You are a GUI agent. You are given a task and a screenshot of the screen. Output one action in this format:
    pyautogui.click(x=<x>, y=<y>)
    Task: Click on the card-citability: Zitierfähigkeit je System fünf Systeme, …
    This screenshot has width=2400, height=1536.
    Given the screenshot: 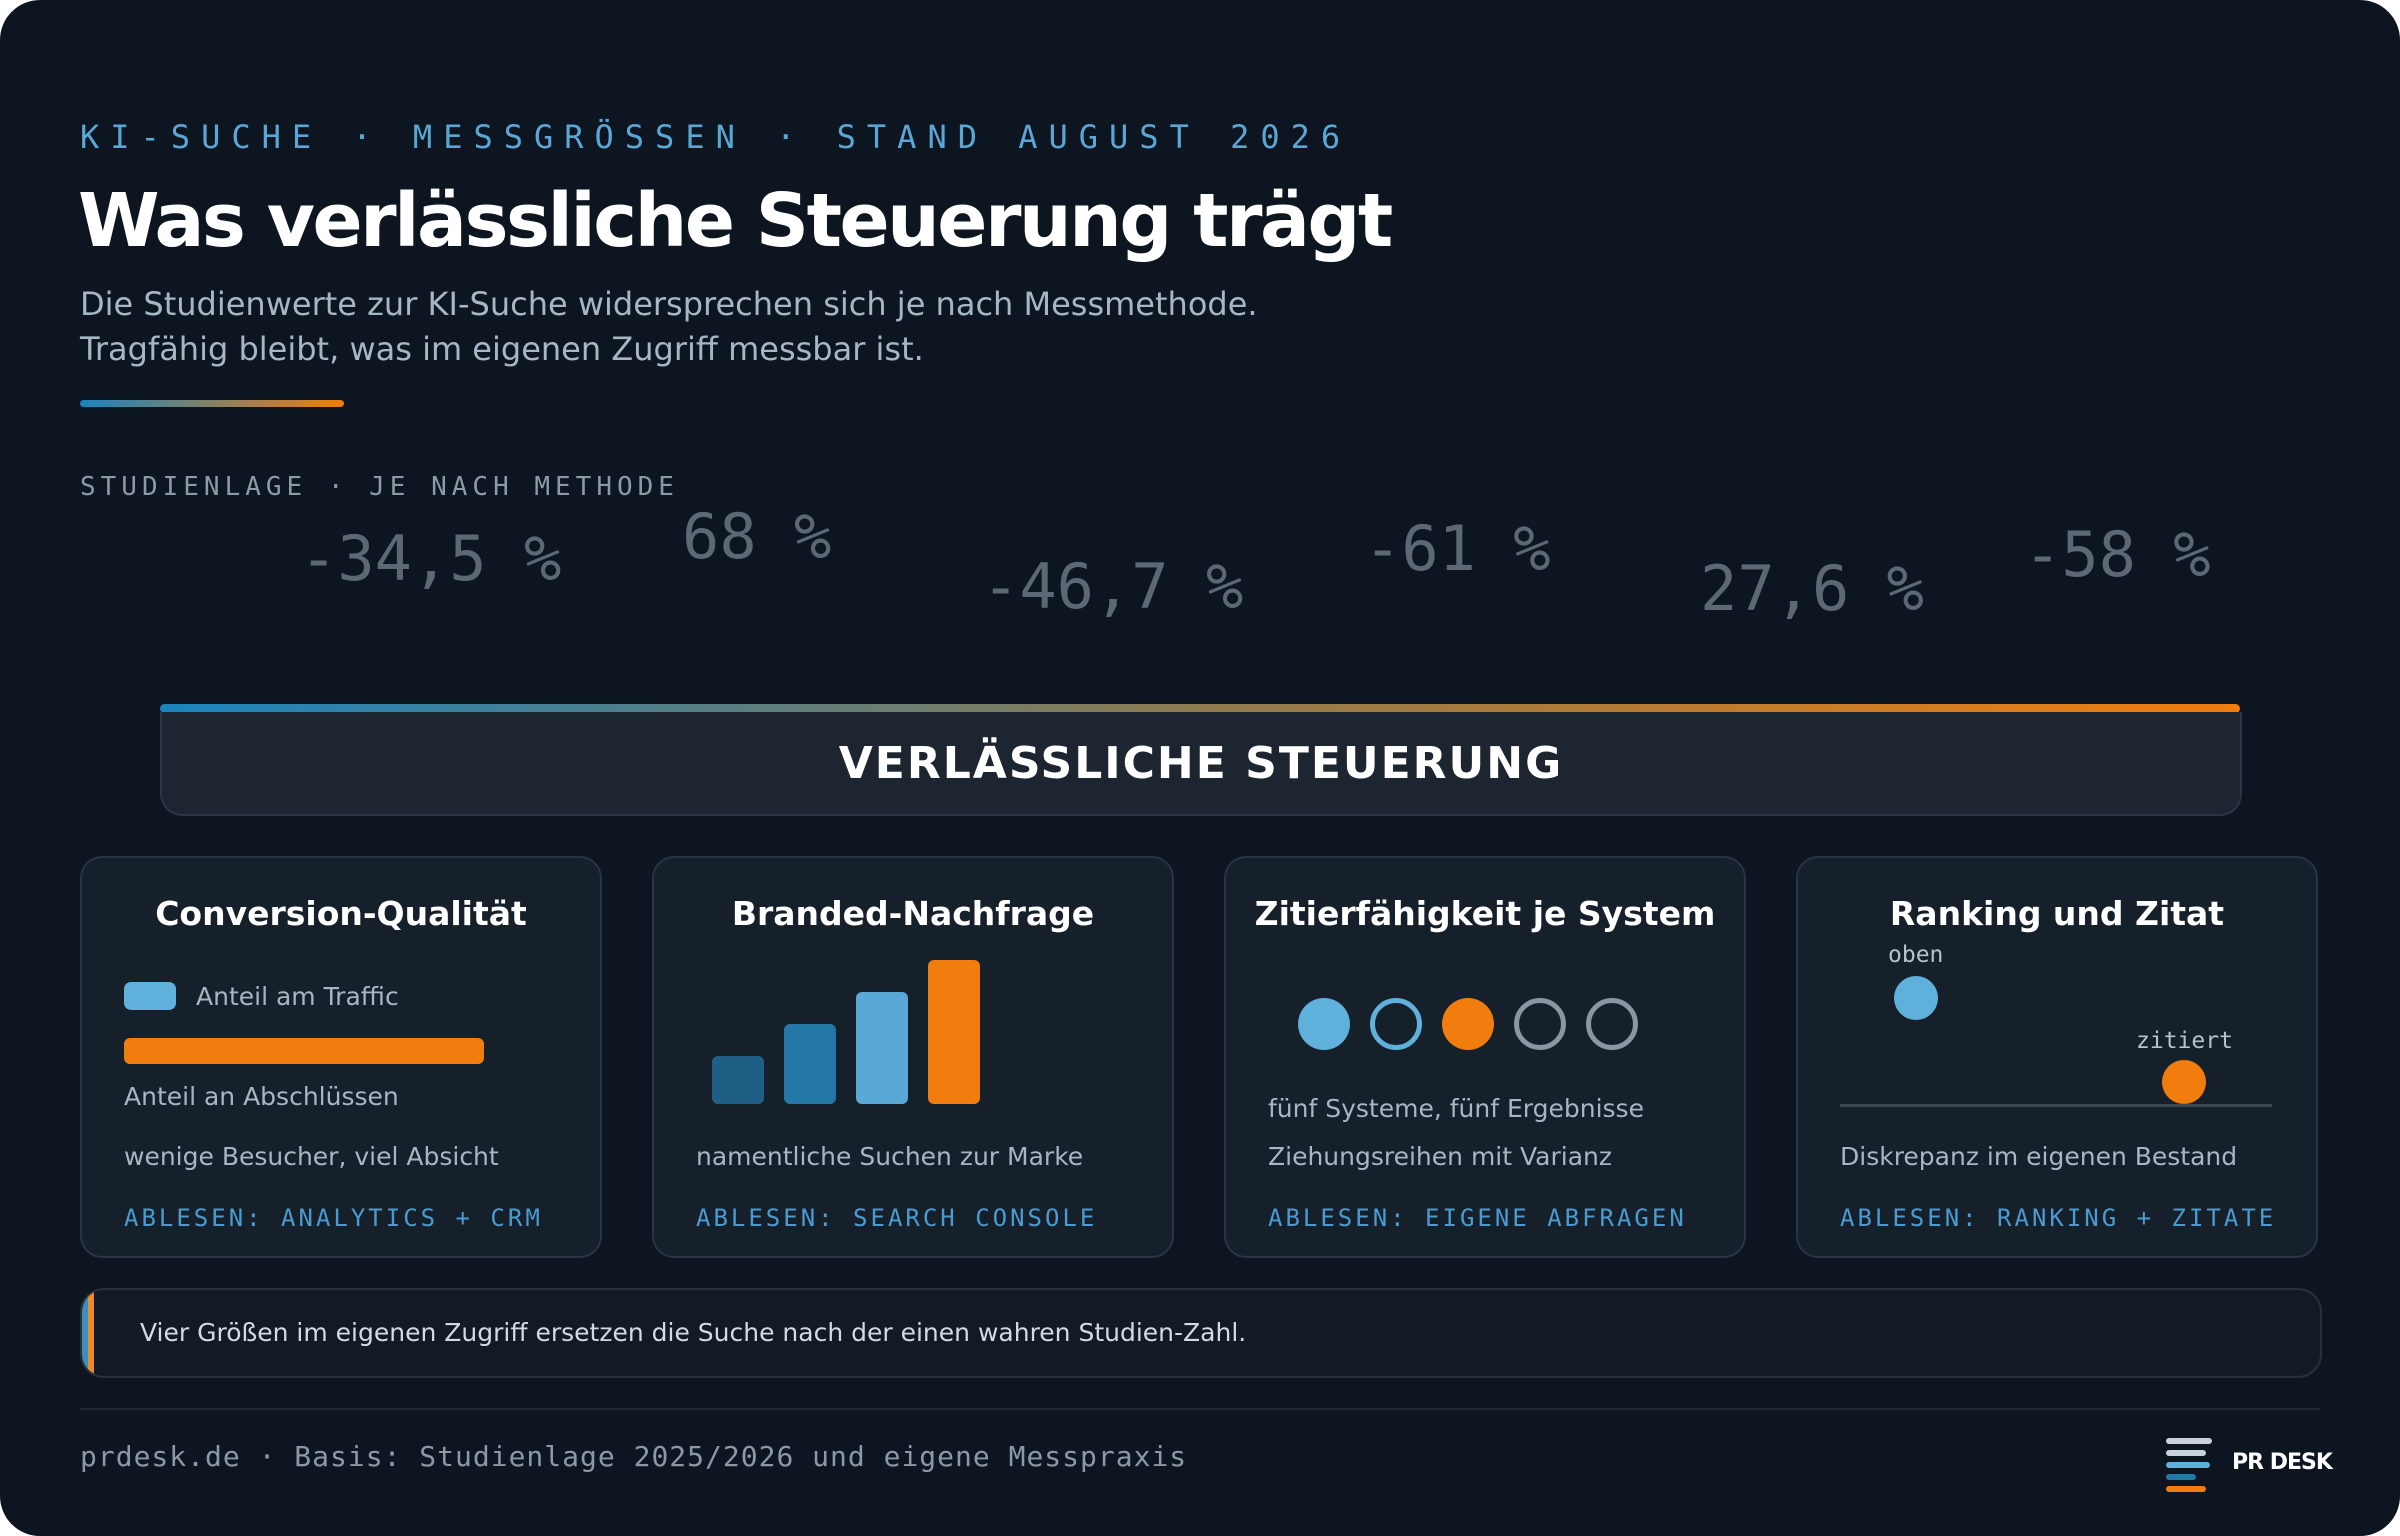 What is the action you would take?
    pyautogui.click(x=1485, y=1057)
    